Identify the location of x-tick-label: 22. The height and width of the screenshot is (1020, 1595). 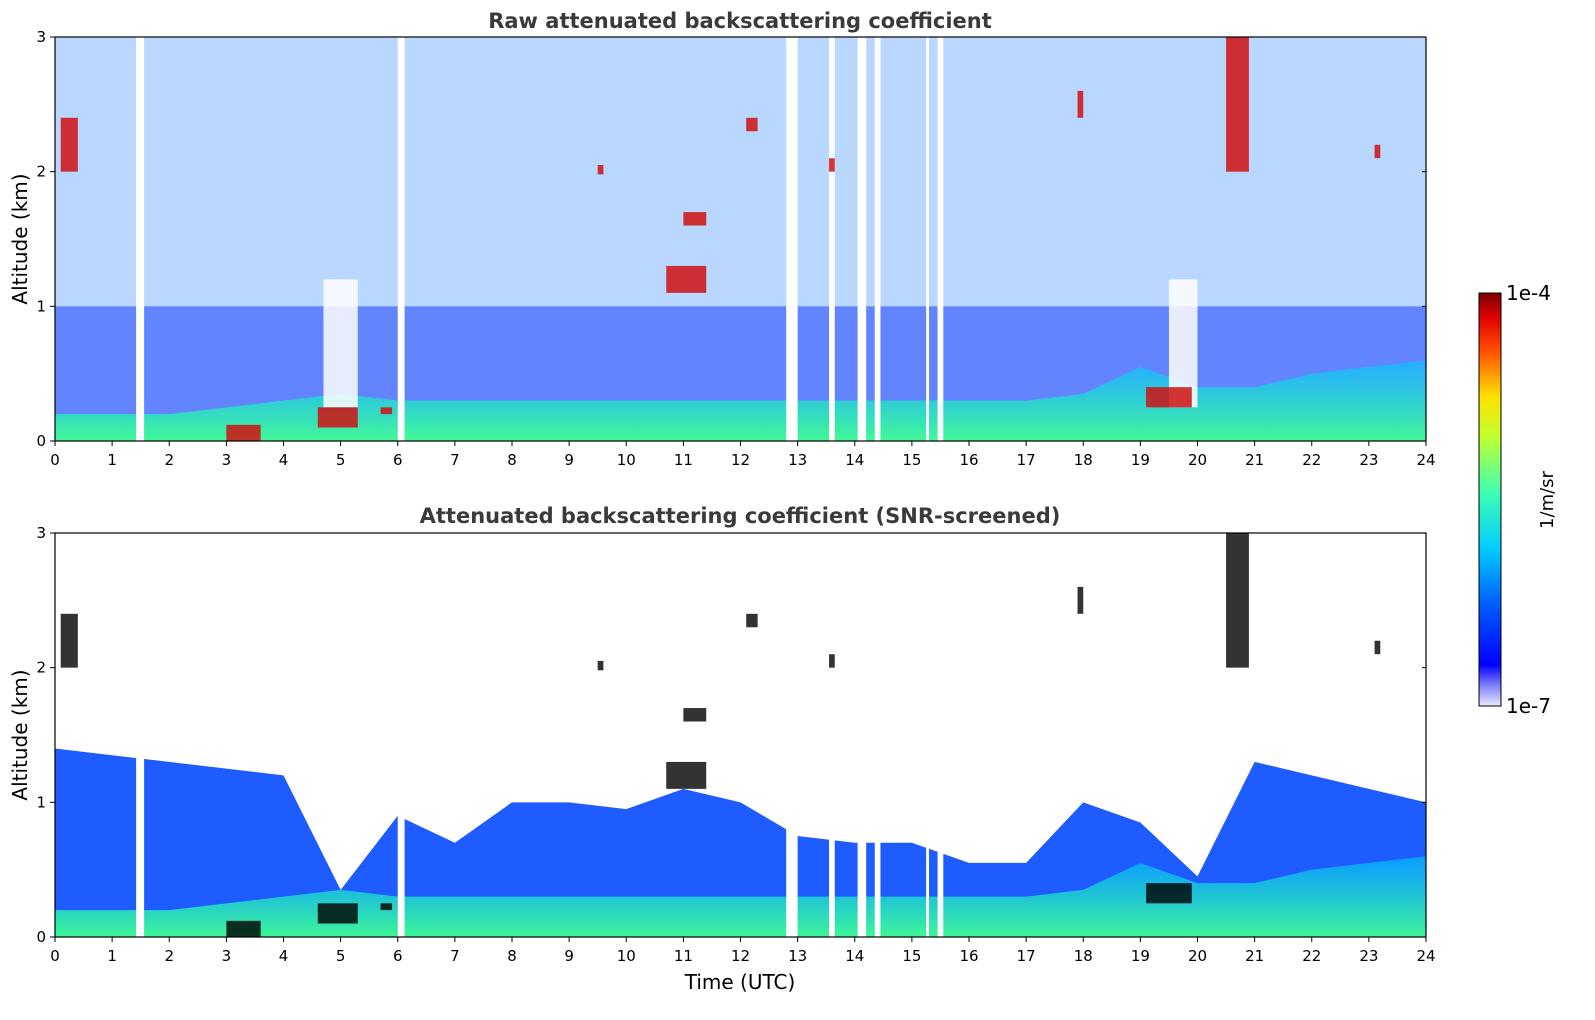
(1311, 460).